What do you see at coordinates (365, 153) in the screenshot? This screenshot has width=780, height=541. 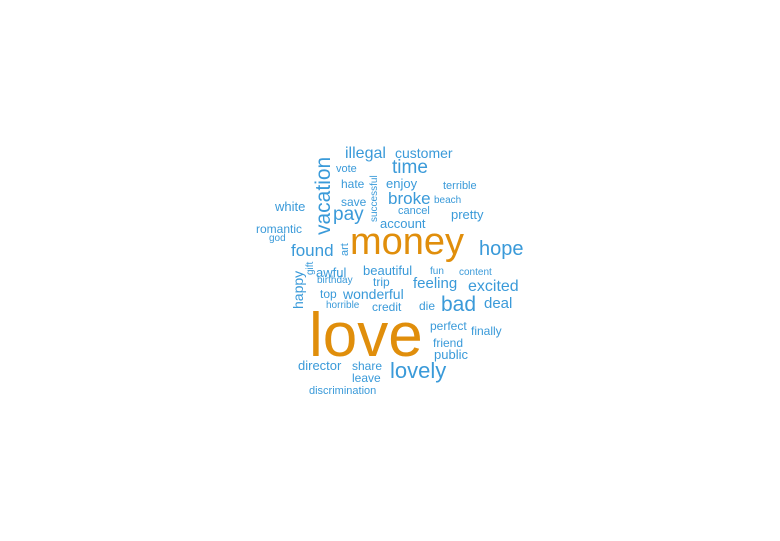 I see `word-illegal: illegal` at bounding box center [365, 153].